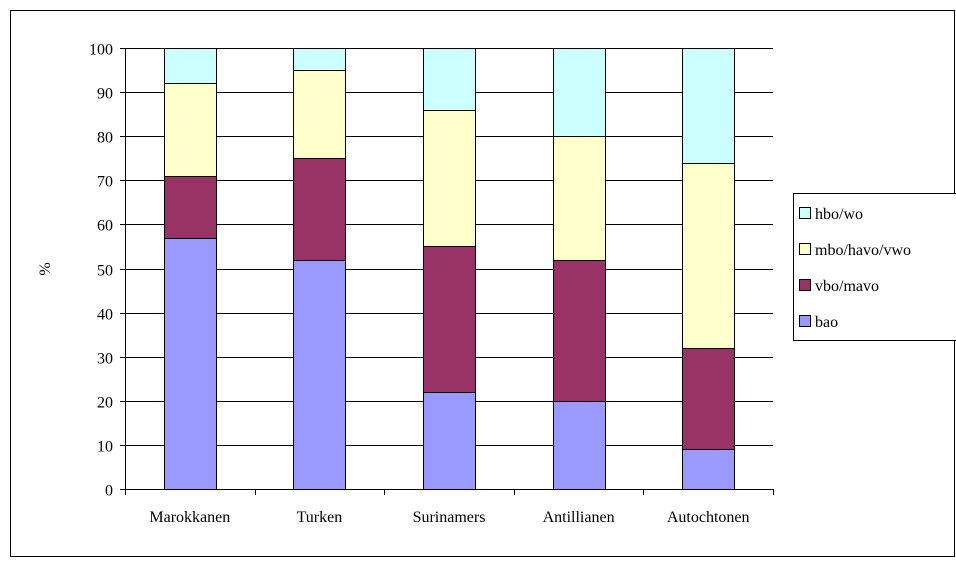 Image resolution: width=956 pixels, height=563 pixels. What do you see at coordinates (863, 250) in the screenshot?
I see `legend-entry: mbo/havo/vwo` at bounding box center [863, 250].